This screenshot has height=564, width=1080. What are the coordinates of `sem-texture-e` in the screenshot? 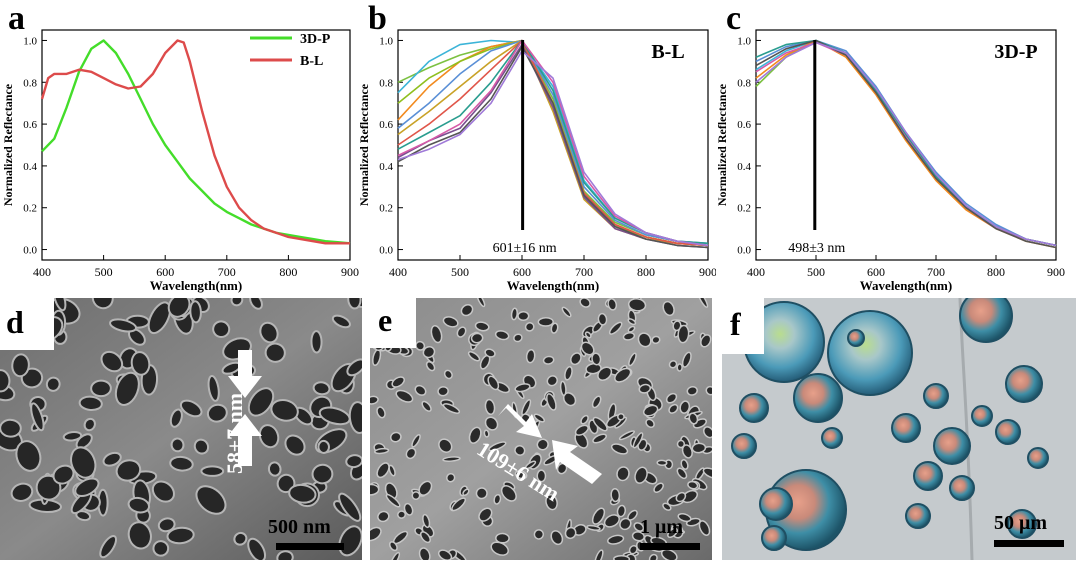 It's located at (541, 429).